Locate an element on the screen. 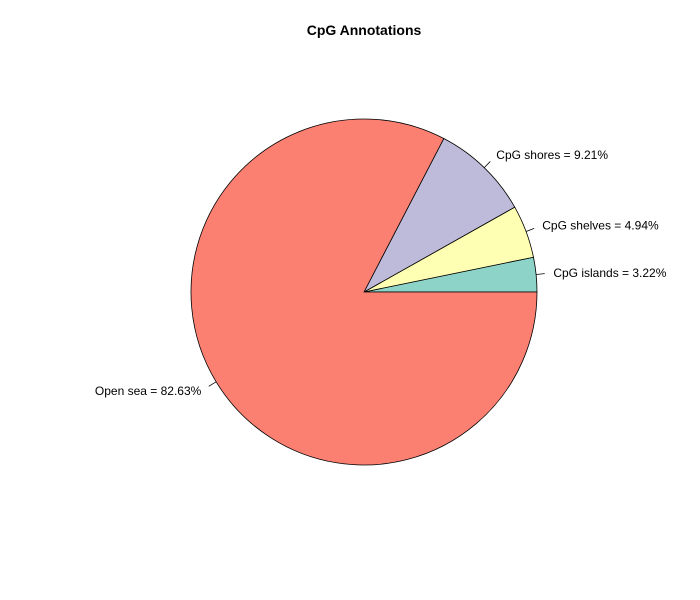 This screenshot has height=600, width=700. pie-label-2: CpG shores = 9.21% is located at coordinates (552, 155).